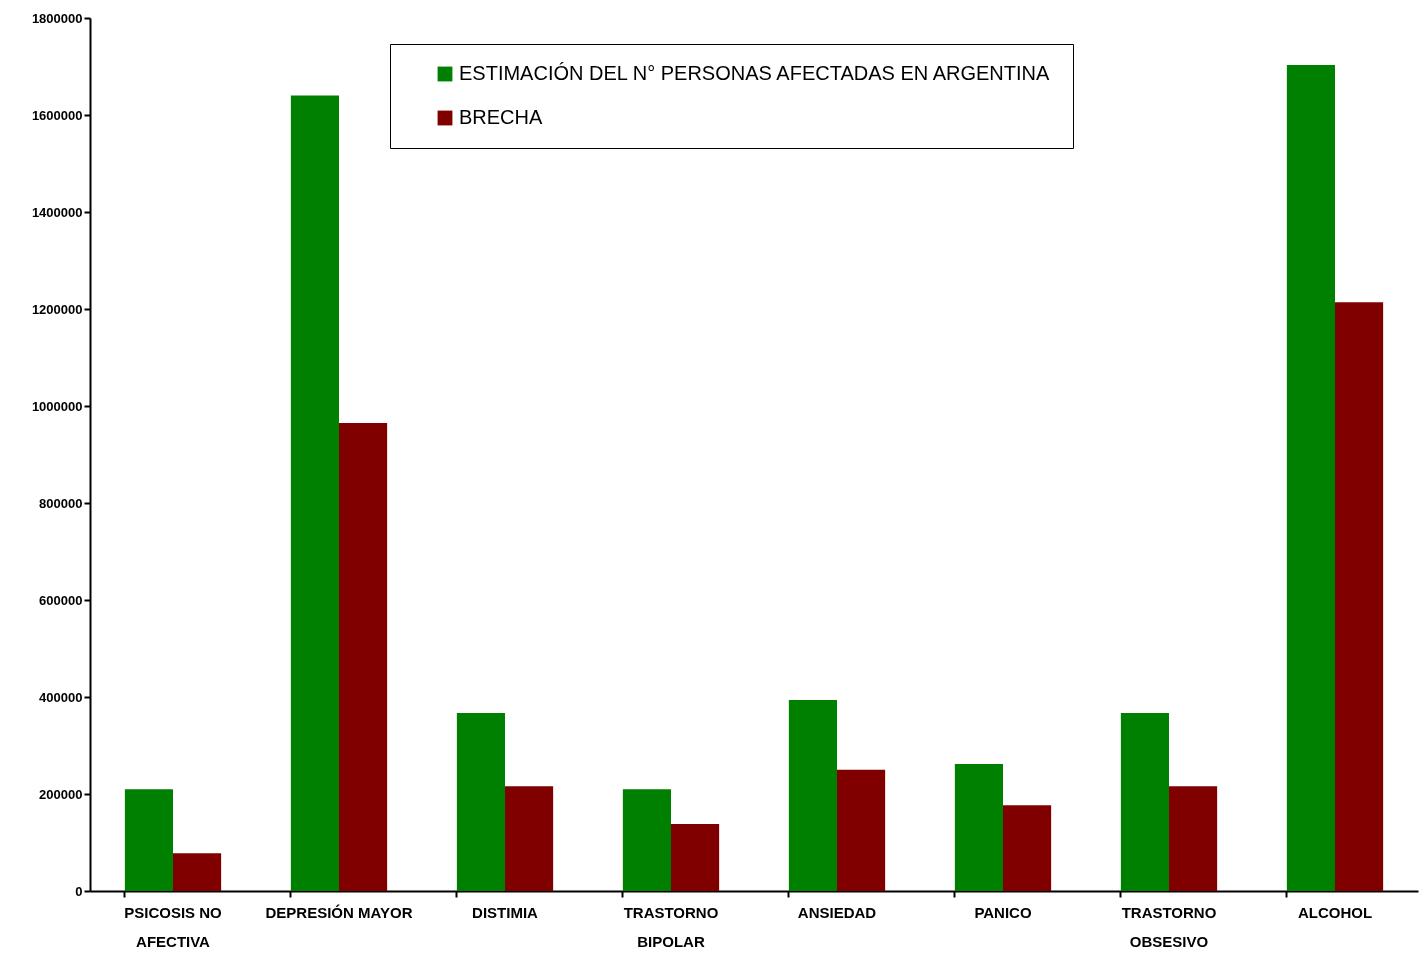 This screenshot has width=1420, height=959. What do you see at coordinates (837, 912) in the screenshot?
I see `x-tick-label: ANSIEDAD` at bounding box center [837, 912].